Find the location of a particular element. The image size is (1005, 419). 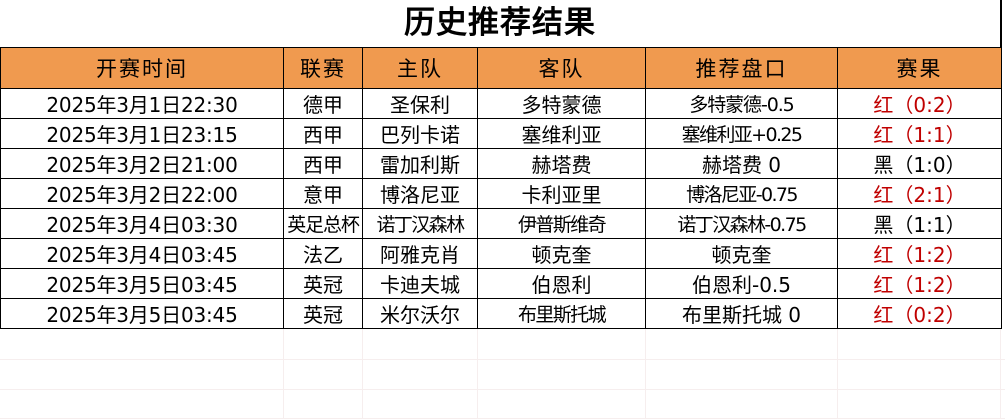

cell-home: 阿雅克肖 is located at coordinates (420, 253).